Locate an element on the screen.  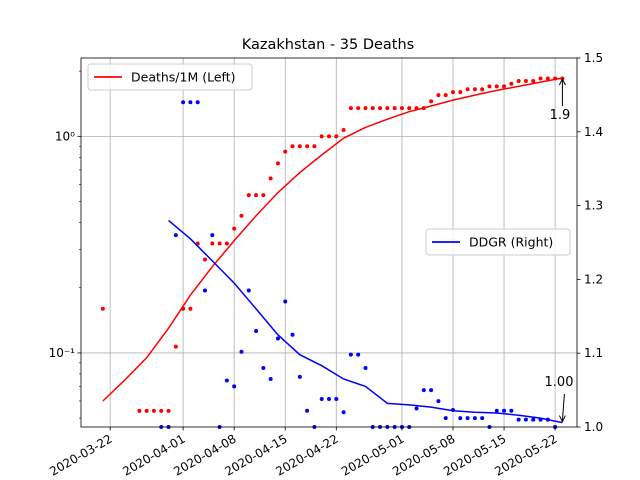
ddgr-legend: DDGR (Right) is located at coordinates (498, 242).